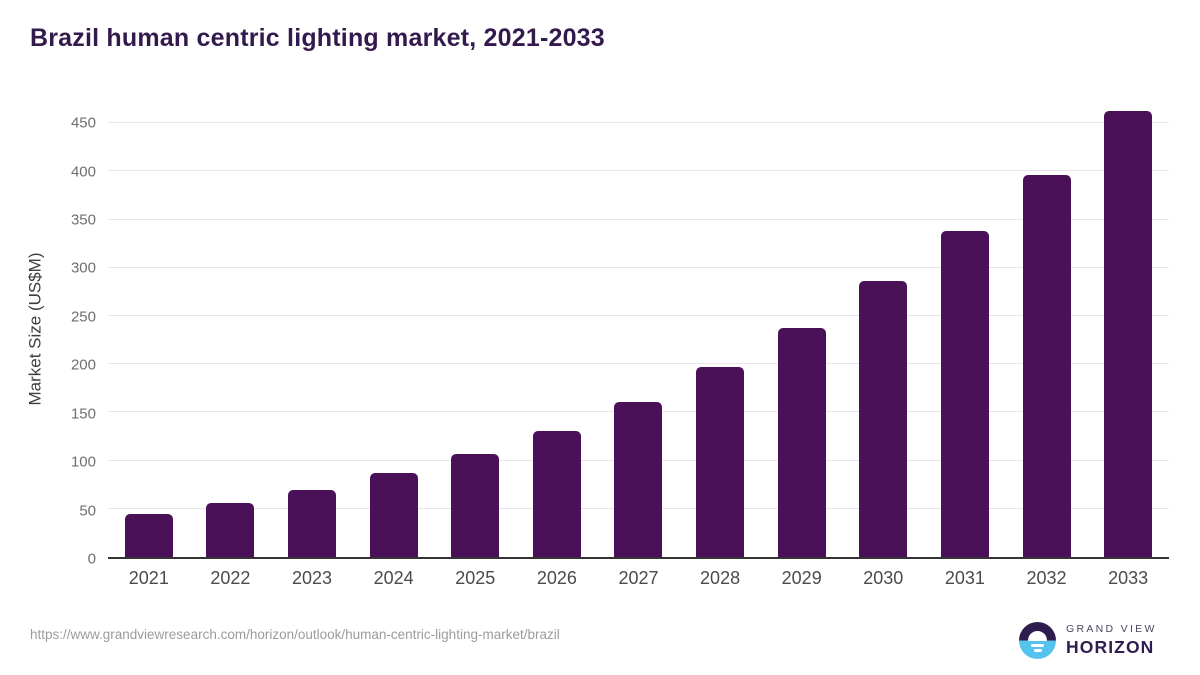 This screenshot has width=1200, height=675. Describe the element at coordinates (964, 394) in the screenshot. I see `bar-2031` at that location.